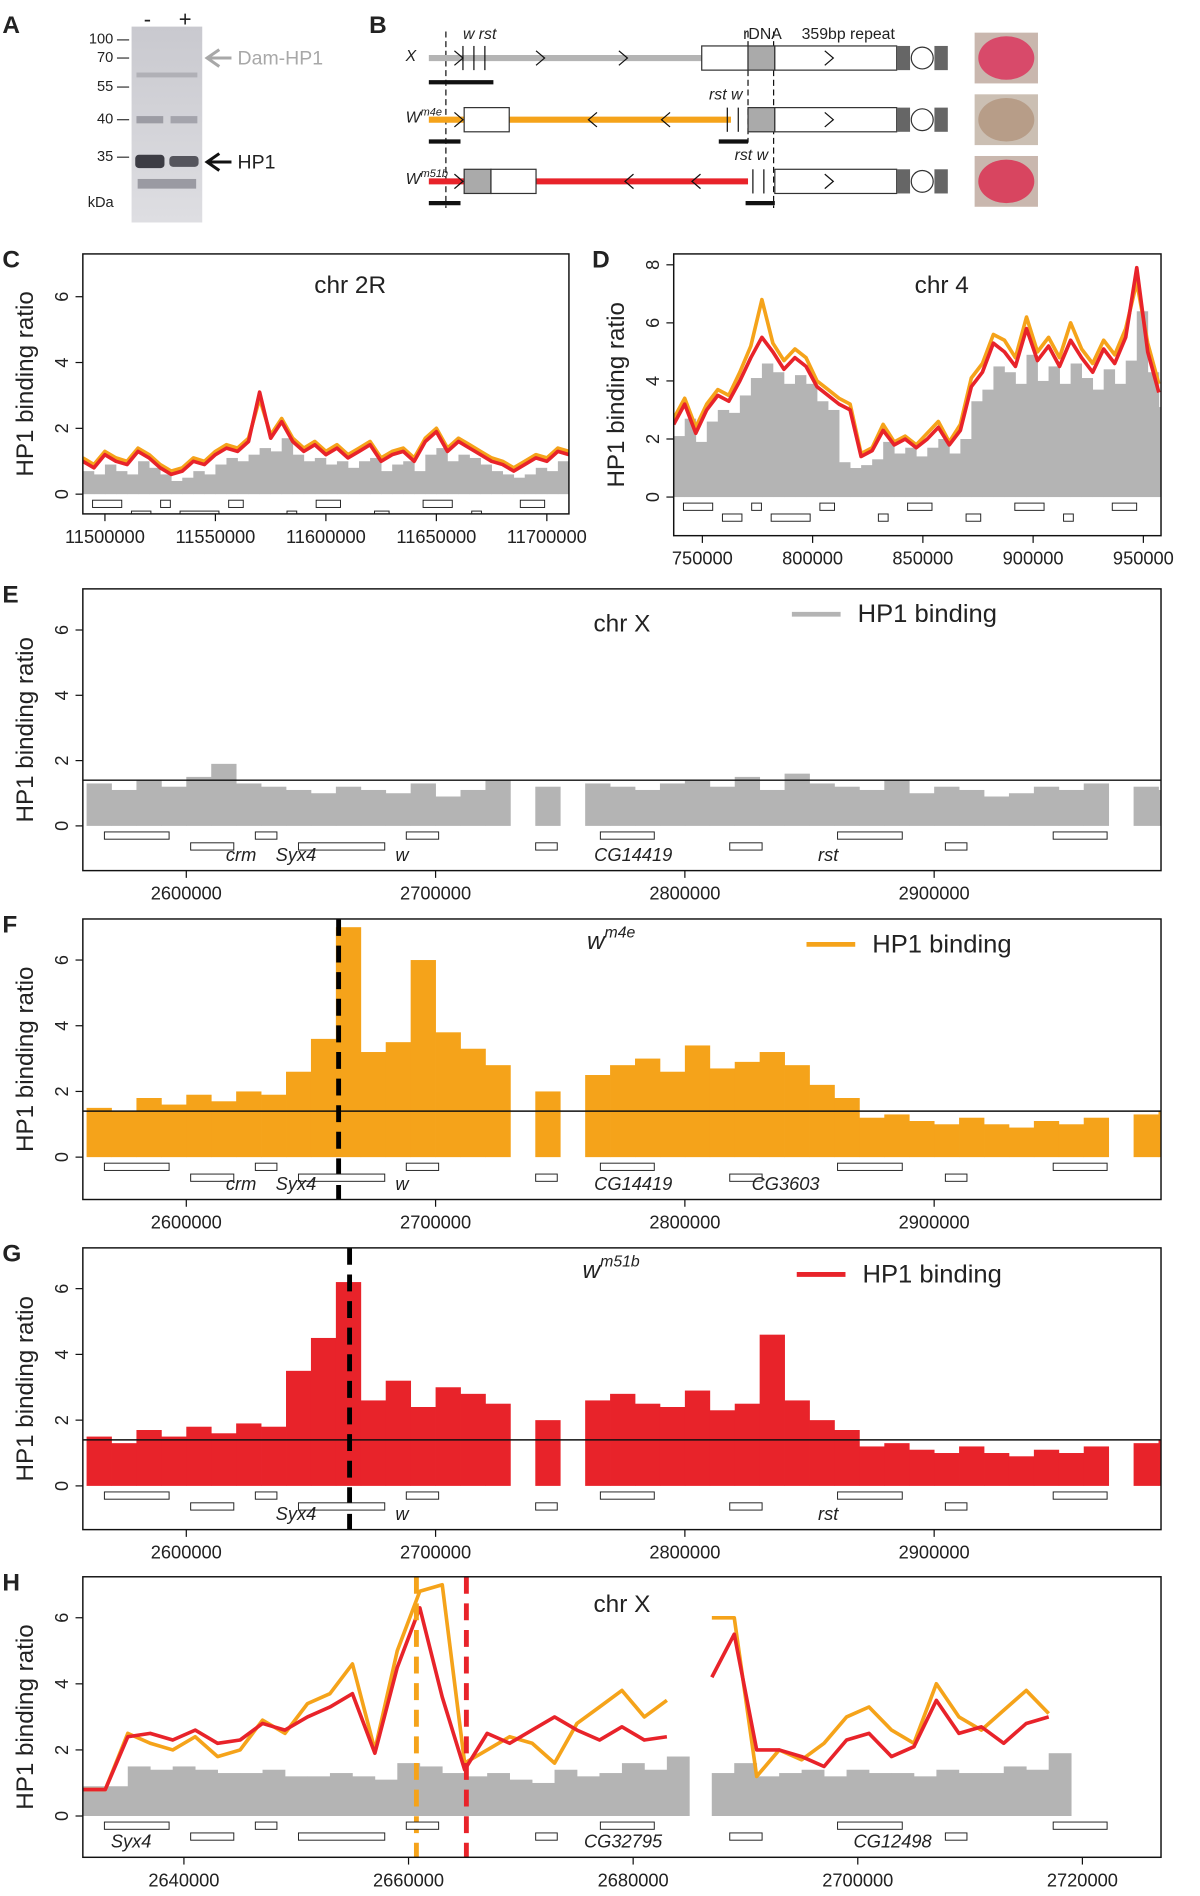  Describe the element at coordinates (11, 1582) in the screenshot. I see `panel-letter: H` at that location.